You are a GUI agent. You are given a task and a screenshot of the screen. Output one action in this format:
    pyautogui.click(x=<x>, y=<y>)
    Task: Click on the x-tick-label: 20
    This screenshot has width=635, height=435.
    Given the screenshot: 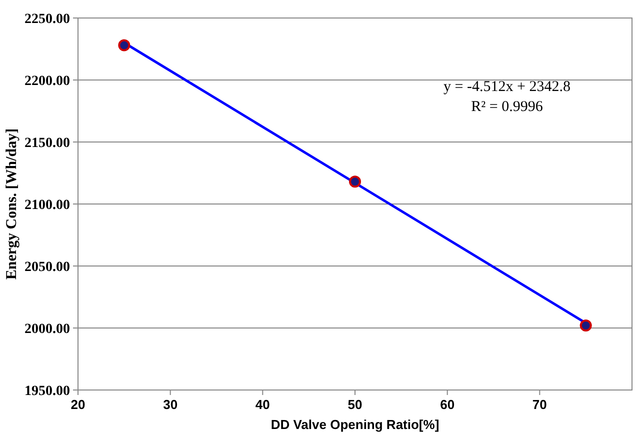 What is the action you would take?
    pyautogui.click(x=78, y=404)
    